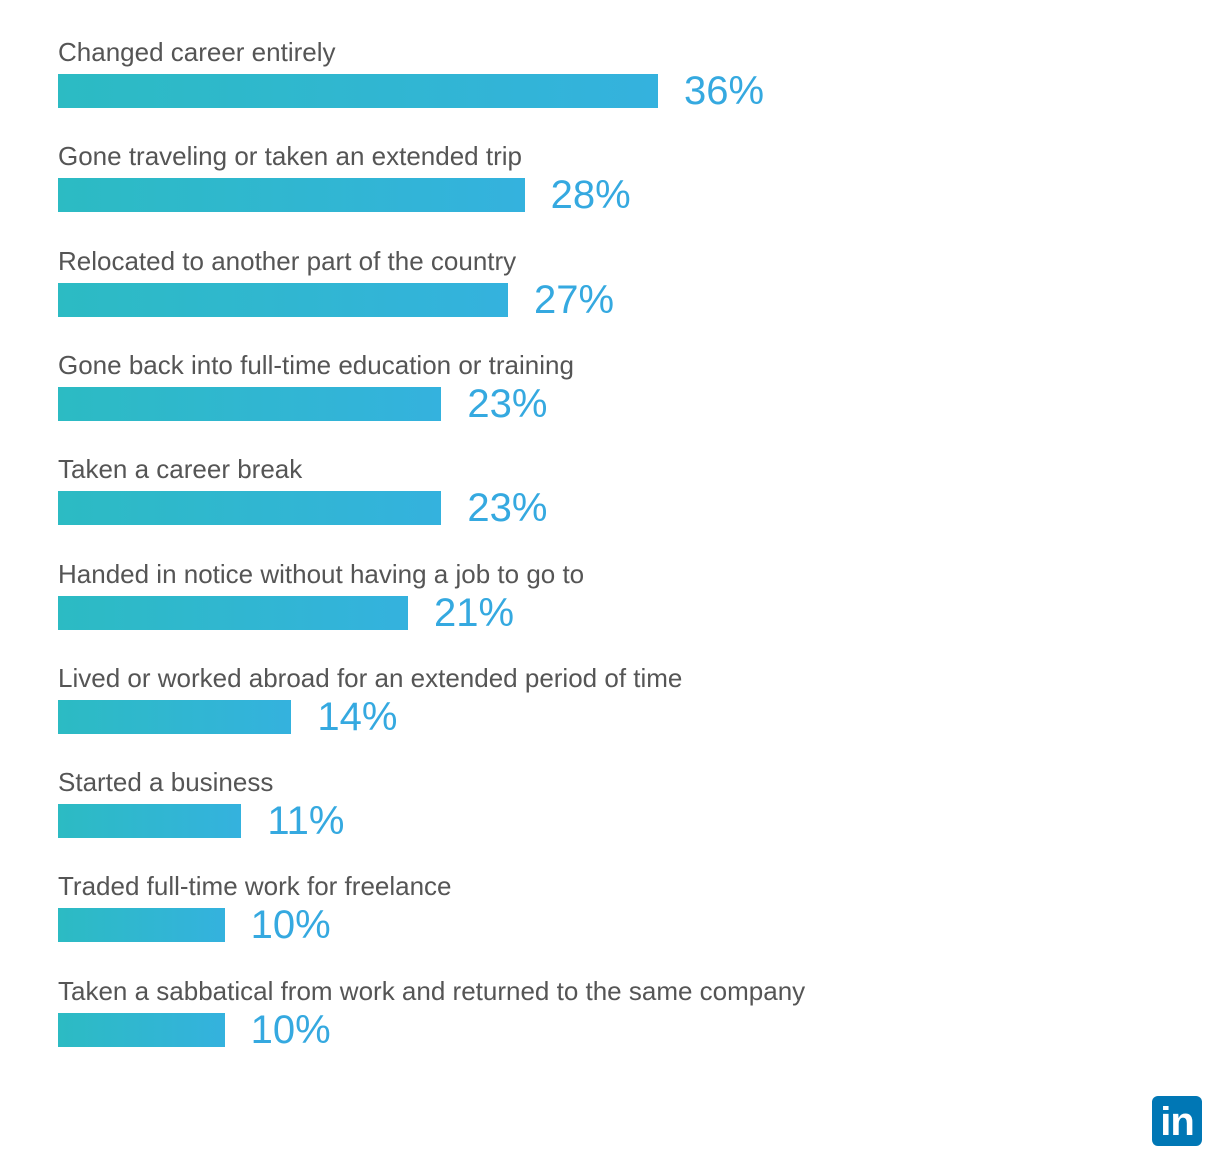  Describe the element at coordinates (357, 716) in the screenshot. I see `value-label: 14%` at that location.